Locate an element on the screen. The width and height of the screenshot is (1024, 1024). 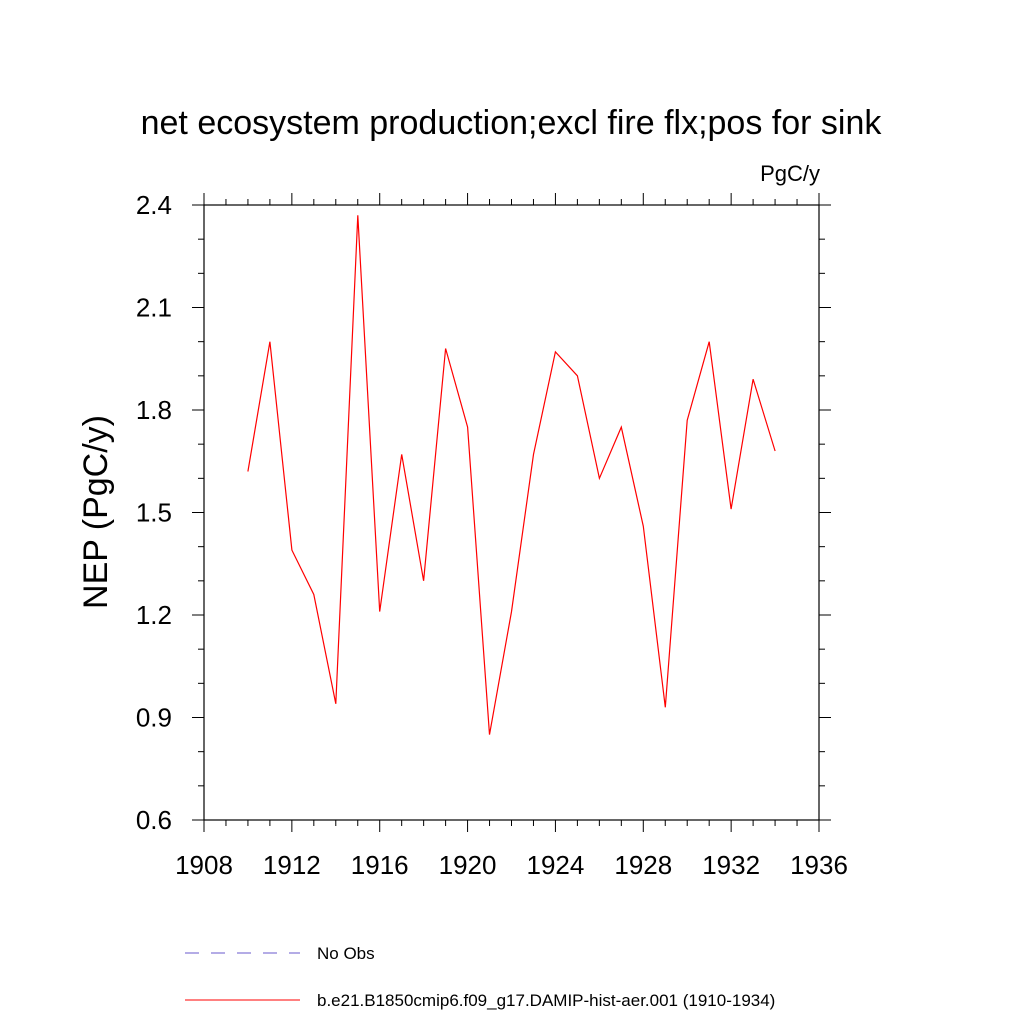
x-tick-label: 1916 is located at coordinates (380, 865).